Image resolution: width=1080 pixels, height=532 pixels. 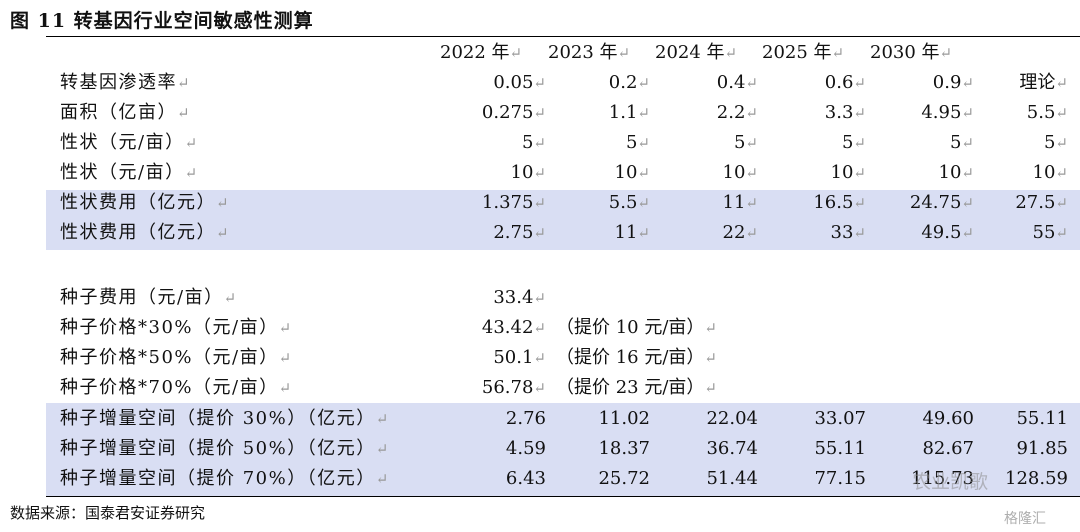 I want to click on table-cell: 0.2↵, so click(x=629, y=82).